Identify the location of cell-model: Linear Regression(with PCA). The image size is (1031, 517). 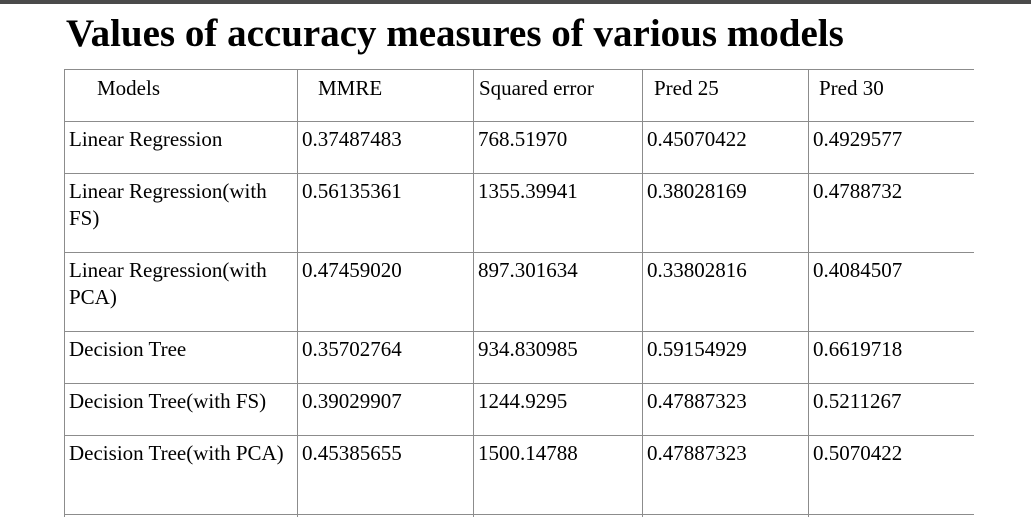
(181, 292).